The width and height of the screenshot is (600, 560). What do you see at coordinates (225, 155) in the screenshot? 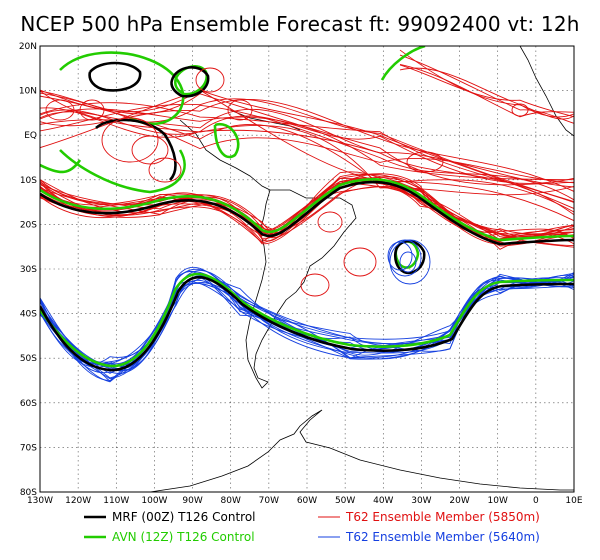
I see `central-america-coast` at bounding box center [225, 155].